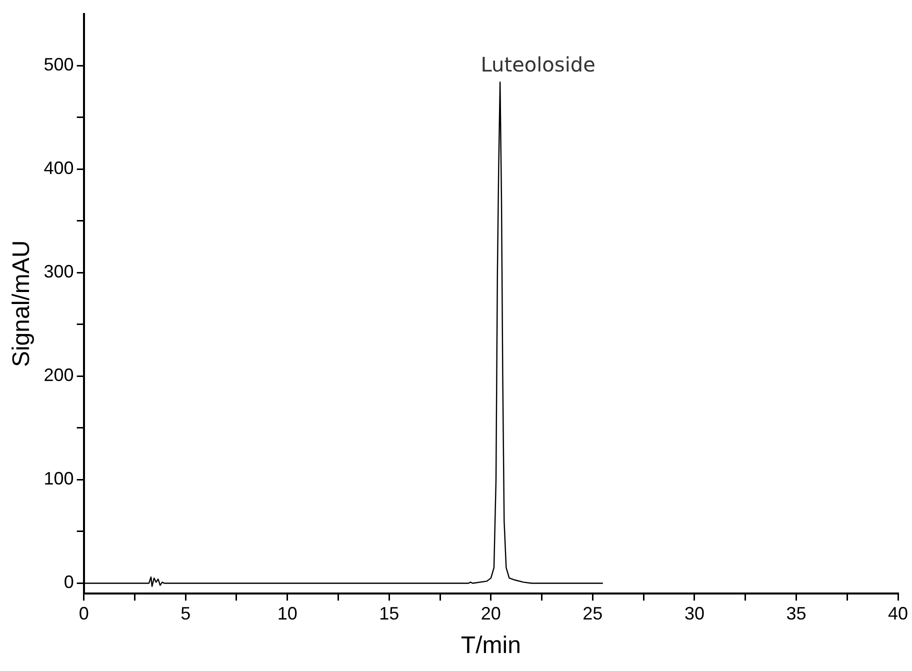 Image resolution: width=912 pixels, height=671 pixels. What do you see at coordinates (592, 613) in the screenshot?
I see `x-tick-label: 25` at bounding box center [592, 613].